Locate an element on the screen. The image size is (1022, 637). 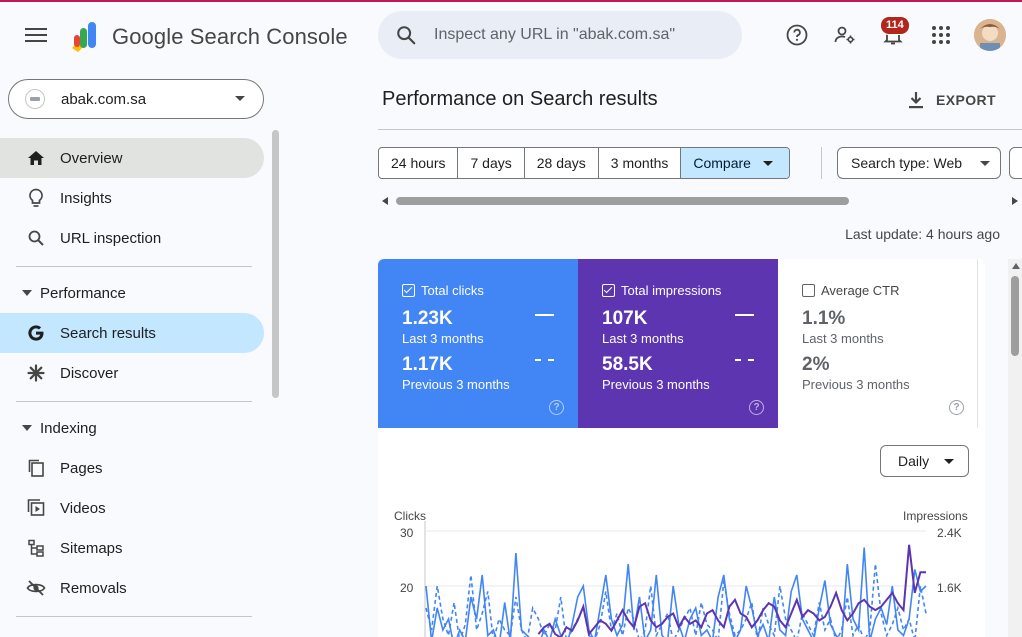
pages-icon is located at coordinates (36, 468).